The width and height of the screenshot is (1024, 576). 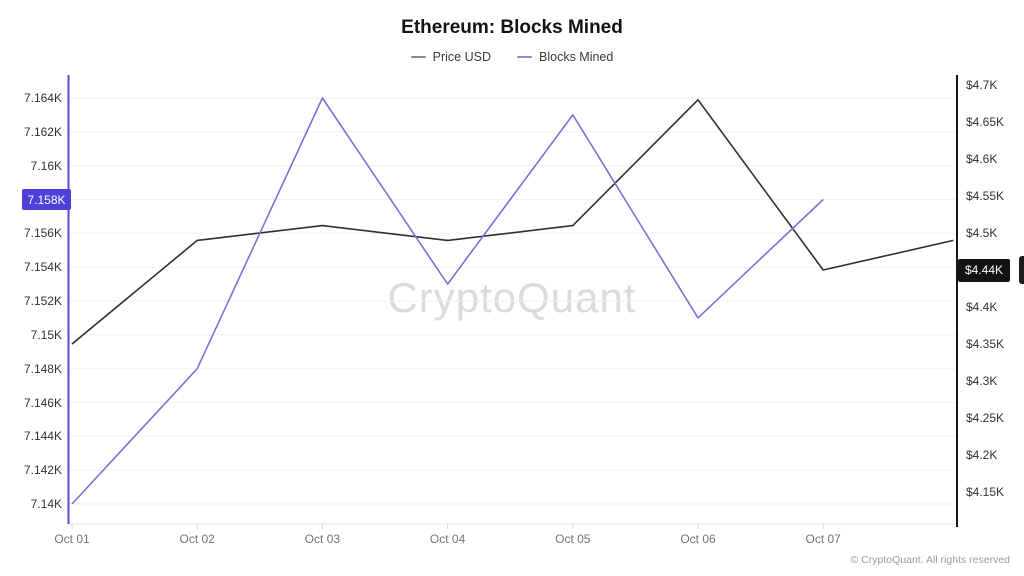 I want to click on left-axis-tick-label: 7.15K, so click(x=46, y=334).